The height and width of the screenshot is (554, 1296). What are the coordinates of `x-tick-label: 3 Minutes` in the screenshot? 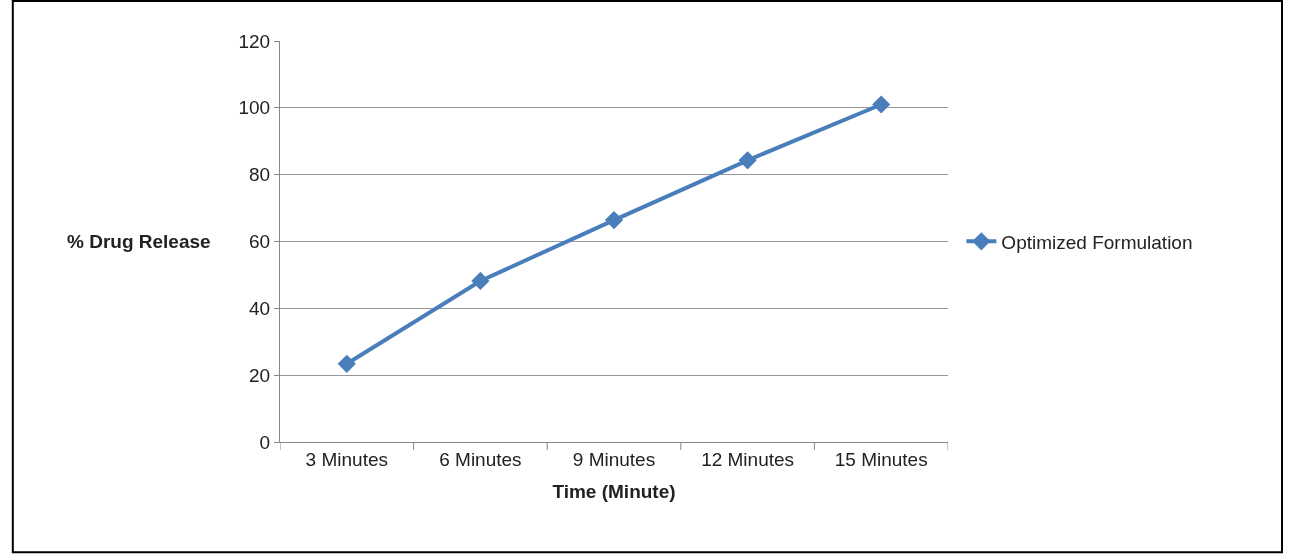 It's located at (346, 459).